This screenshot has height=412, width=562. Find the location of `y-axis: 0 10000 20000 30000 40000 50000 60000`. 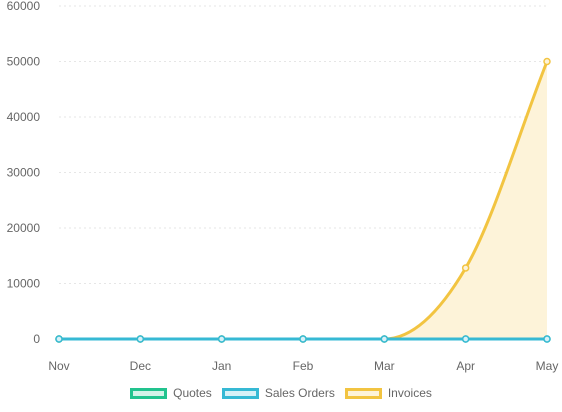

y-axis: 0 10000 20000 30000 40000 50000 60000 is located at coordinates (24, 173).